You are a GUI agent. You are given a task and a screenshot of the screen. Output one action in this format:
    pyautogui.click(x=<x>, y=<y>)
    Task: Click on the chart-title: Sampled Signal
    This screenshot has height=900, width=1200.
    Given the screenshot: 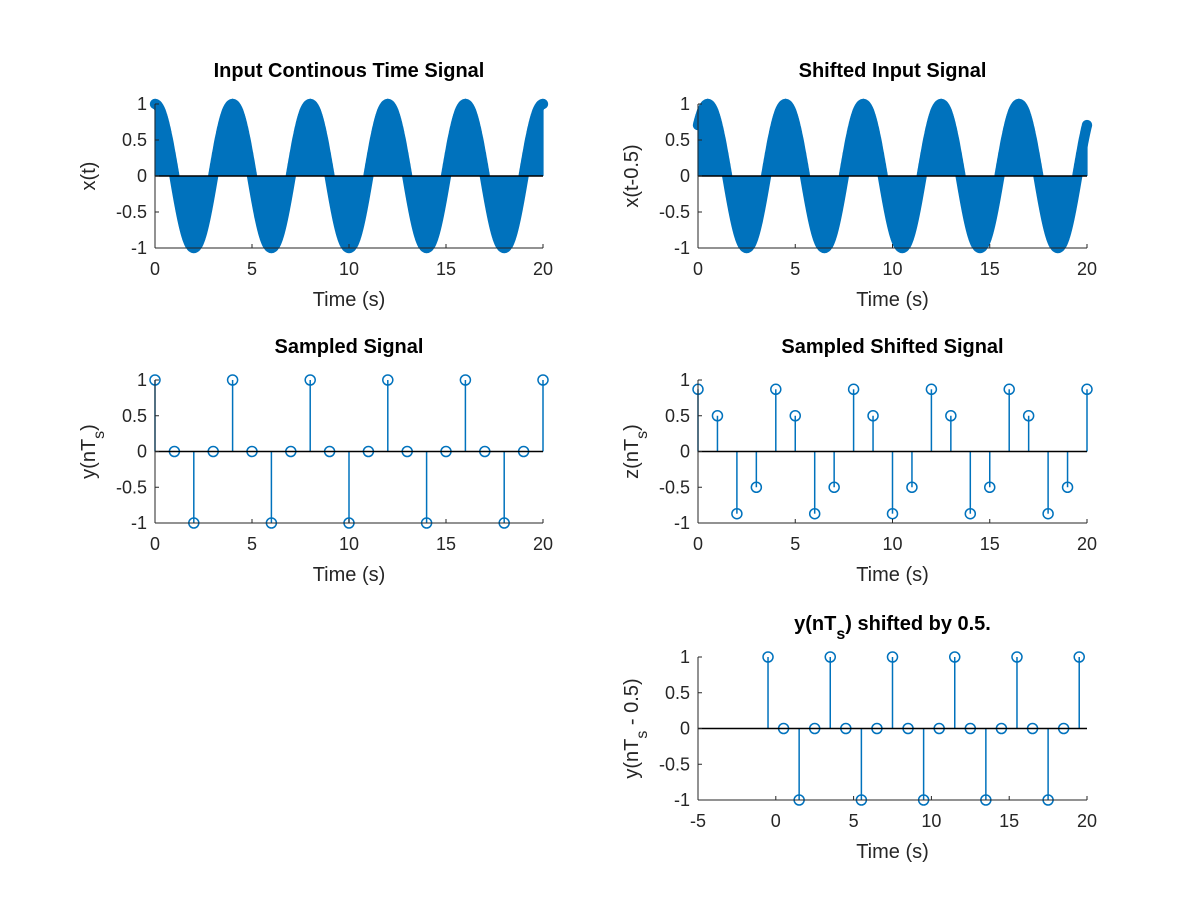 What is the action you would take?
    pyautogui.click(x=349, y=347)
    